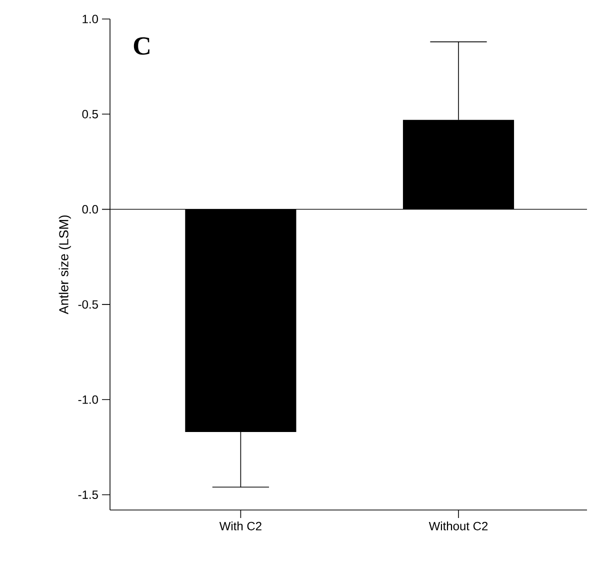 The width and height of the screenshot is (592, 565). I want to click on y-tick-label: -1.0, so click(88, 399).